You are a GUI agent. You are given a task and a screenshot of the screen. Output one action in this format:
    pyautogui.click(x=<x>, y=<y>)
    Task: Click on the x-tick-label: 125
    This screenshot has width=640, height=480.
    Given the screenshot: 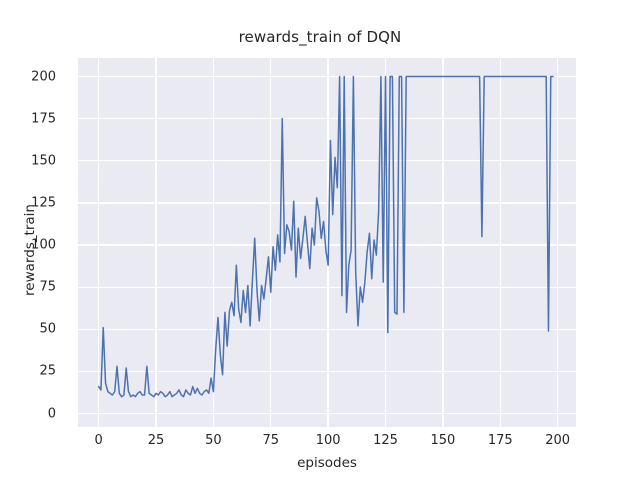 What is the action you would take?
    pyautogui.click(x=385, y=440)
    